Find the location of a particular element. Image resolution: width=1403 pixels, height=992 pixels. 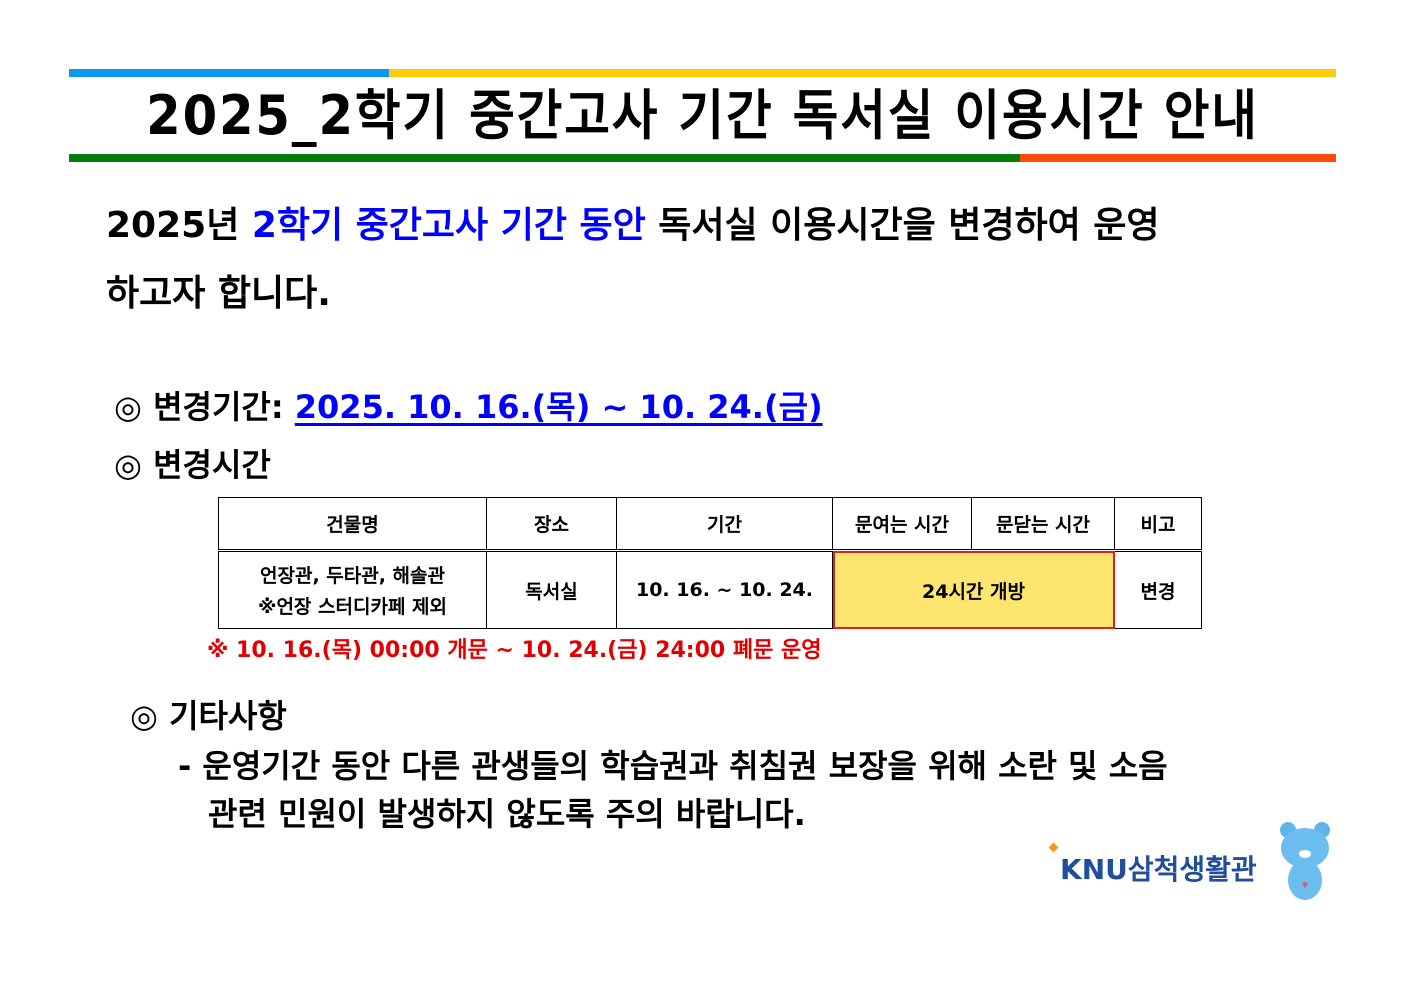

bear-mascot-icon is located at coordinates (1305, 861).